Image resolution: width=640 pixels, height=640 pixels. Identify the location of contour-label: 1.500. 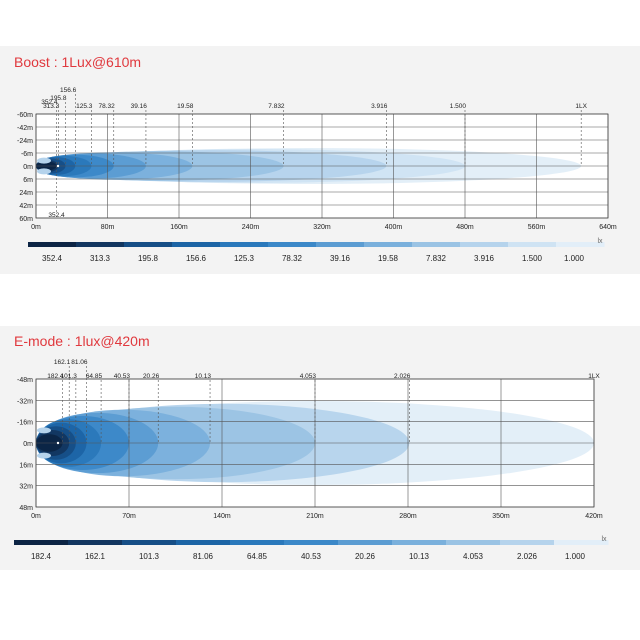
(458, 106).